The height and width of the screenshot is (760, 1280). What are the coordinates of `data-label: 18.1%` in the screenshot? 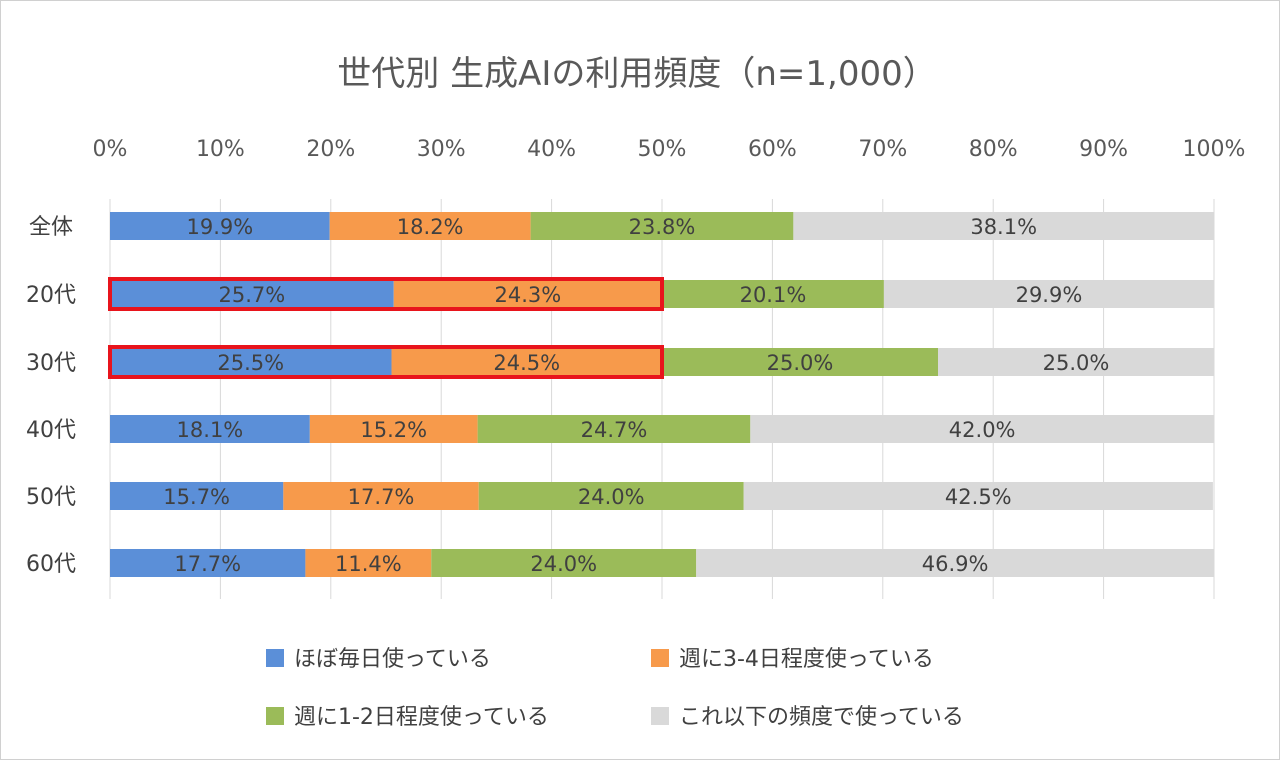 It's located at (210, 430).